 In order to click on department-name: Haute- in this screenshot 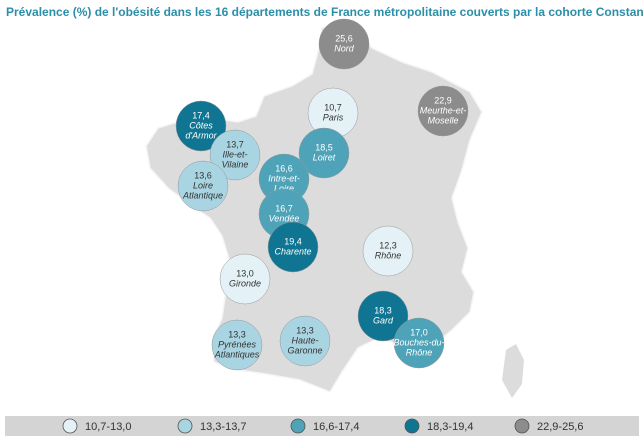, I will do `click(304, 340)`.